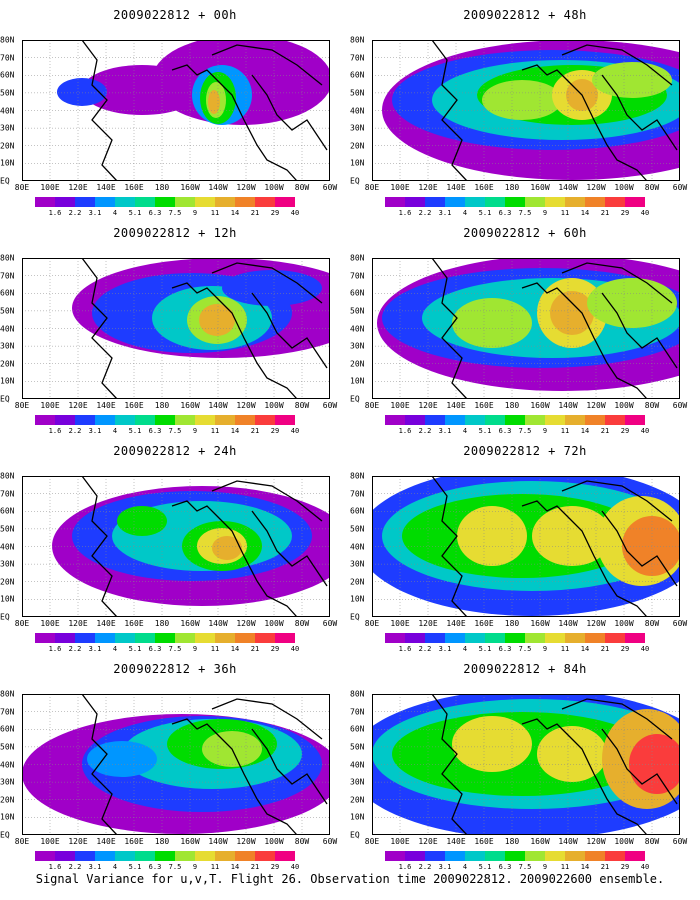  Describe the element at coordinates (425, 867) in the screenshot. I see `colorbar-label: 2.2` at that location.